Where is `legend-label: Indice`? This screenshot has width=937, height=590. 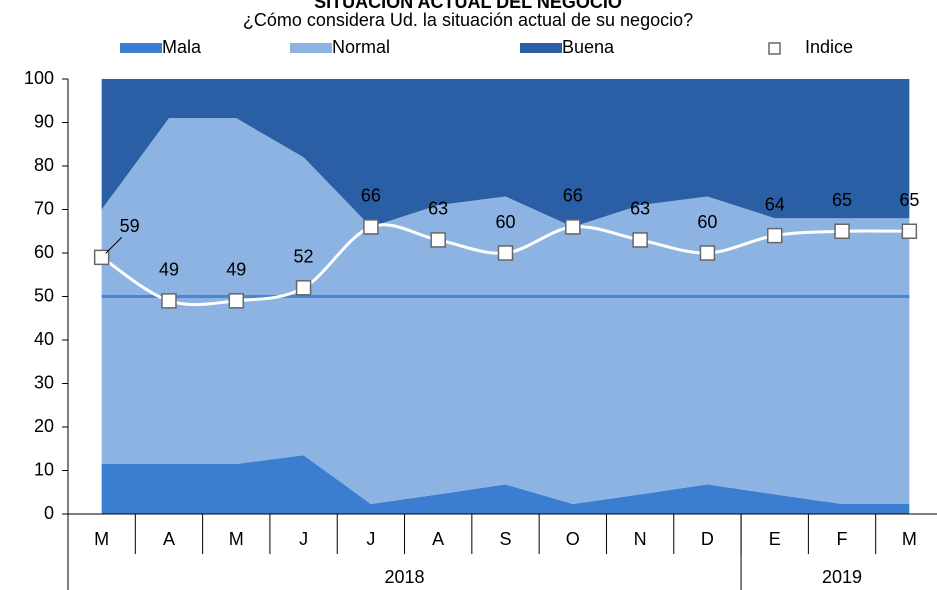
legend-label: Indice is located at coordinates (829, 47).